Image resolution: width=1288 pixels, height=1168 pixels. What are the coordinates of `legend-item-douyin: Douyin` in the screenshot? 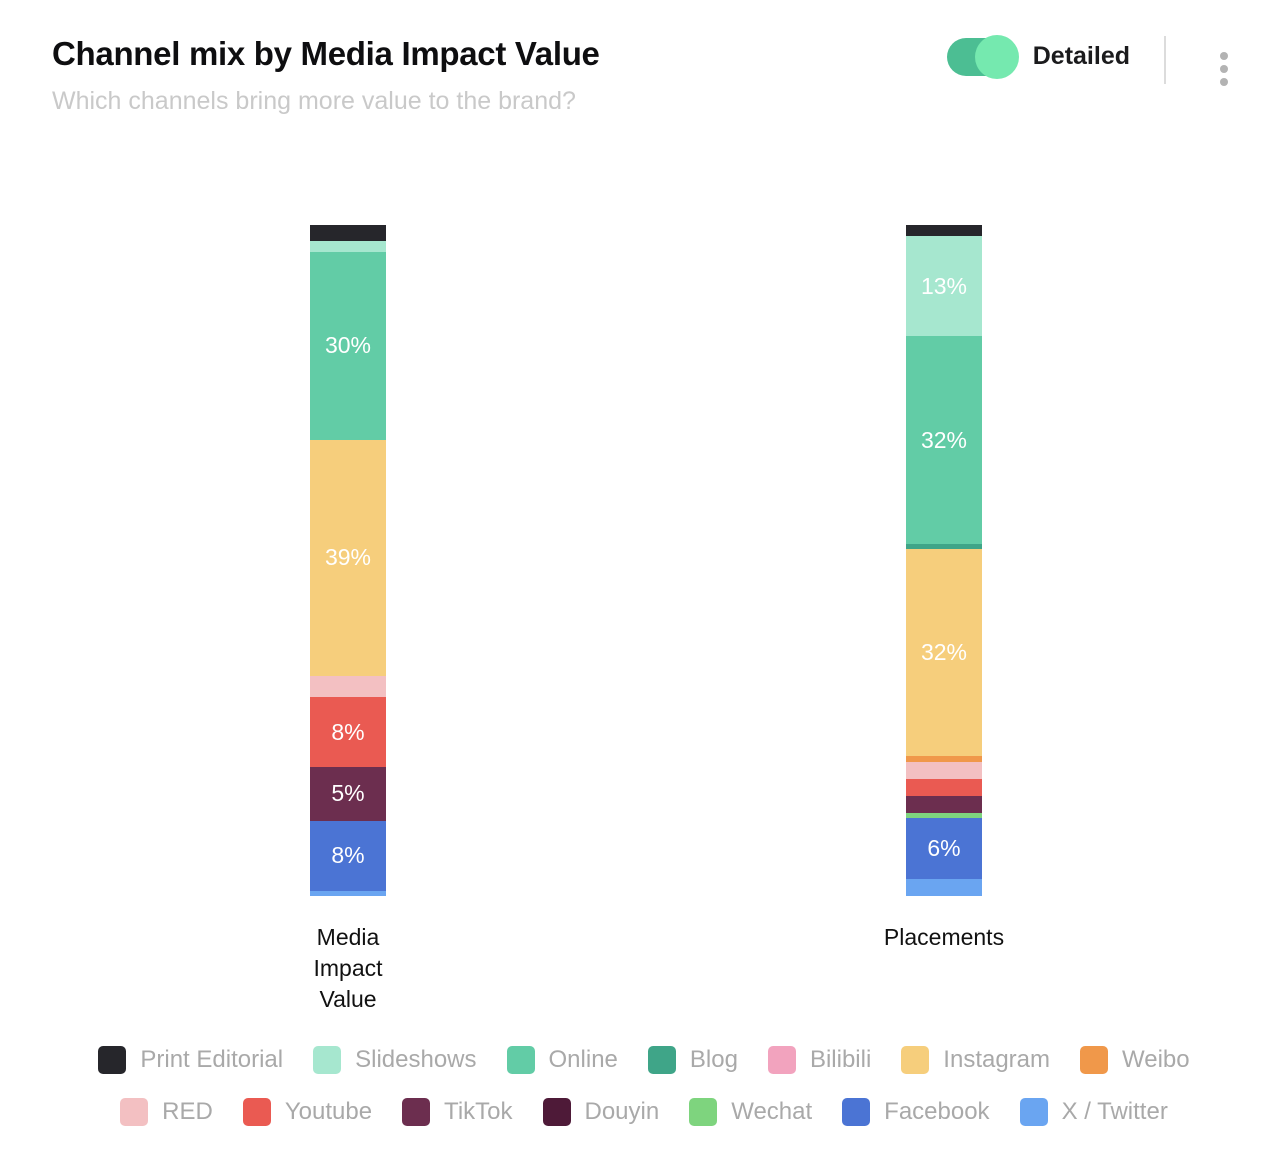 It's located at (601, 1112).